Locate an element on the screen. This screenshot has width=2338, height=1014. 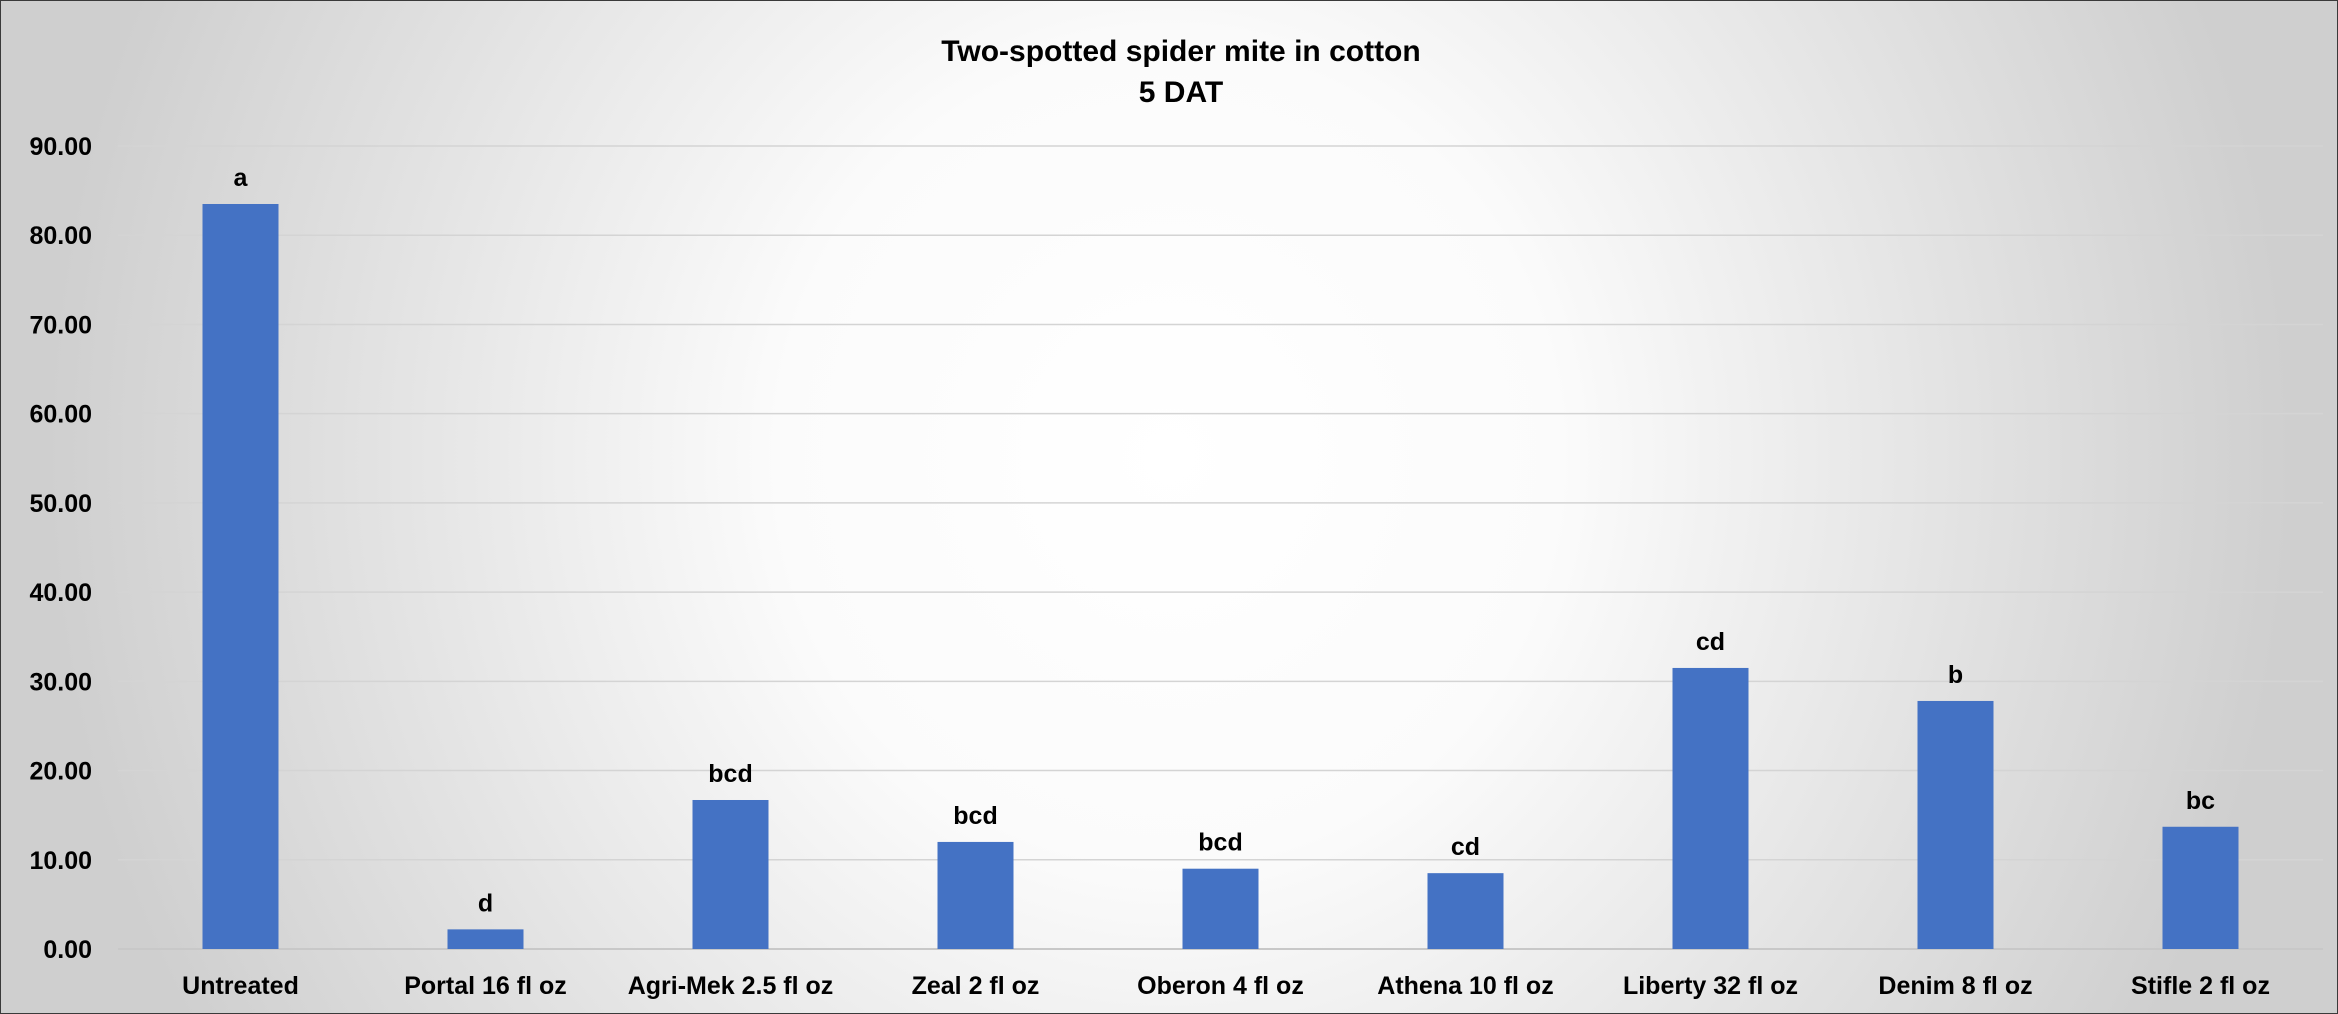
y-tick-label: 0.00 is located at coordinates (67, 950).